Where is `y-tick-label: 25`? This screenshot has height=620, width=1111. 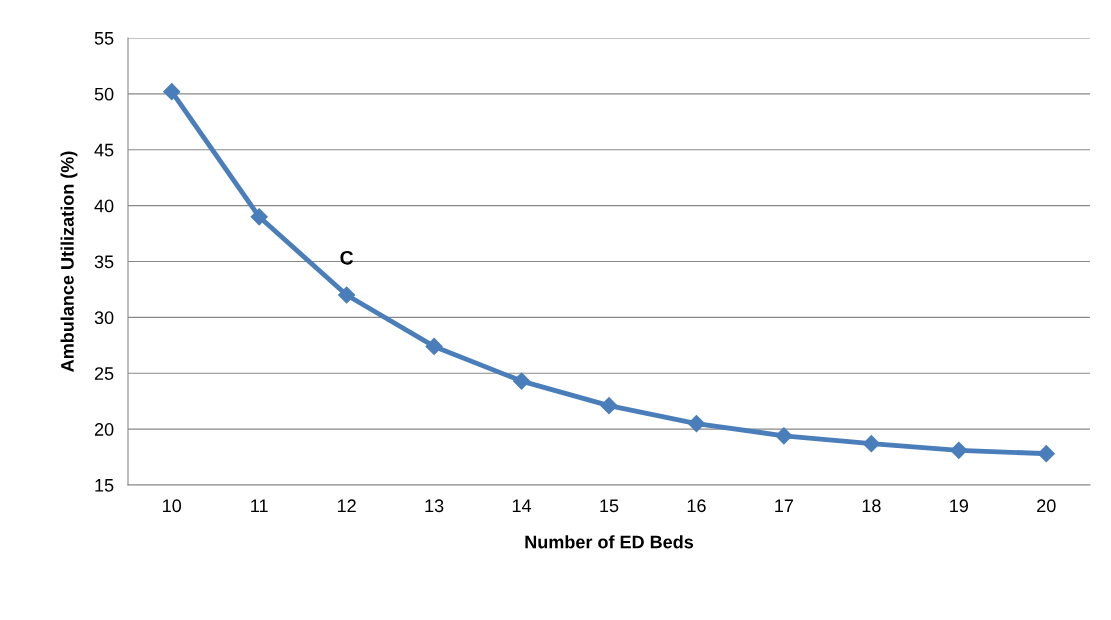
y-tick-label: 25 is located at coordinates (104, 373).